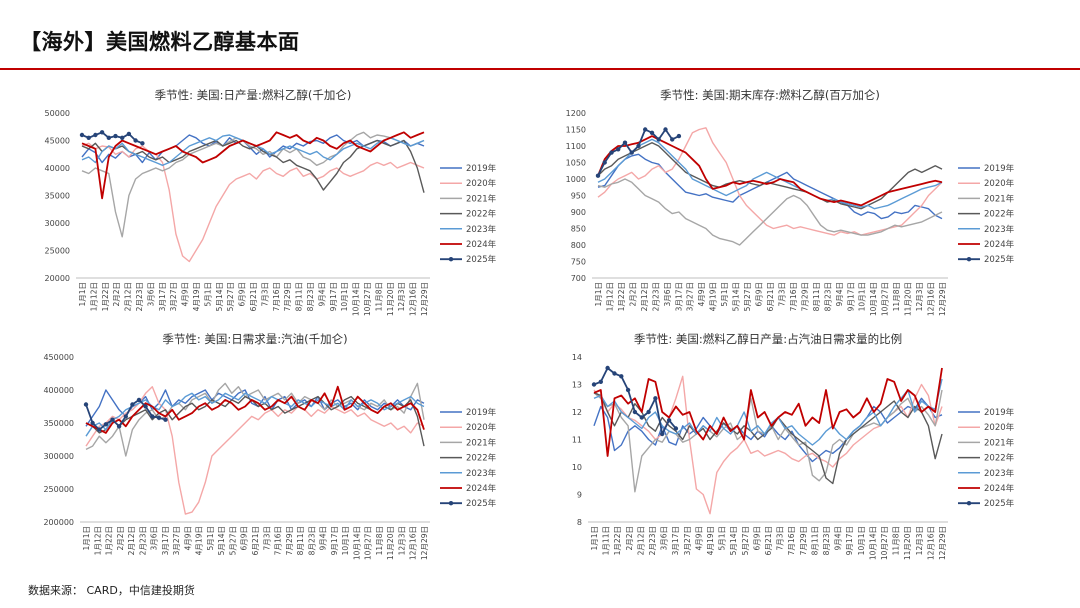 Image resolution: width=1080 pixels, height=608 pixels. What do you see at coordinates (635, 401) in the screenshot?
I see `series-line-2025年` at bounding box center [635, 401].